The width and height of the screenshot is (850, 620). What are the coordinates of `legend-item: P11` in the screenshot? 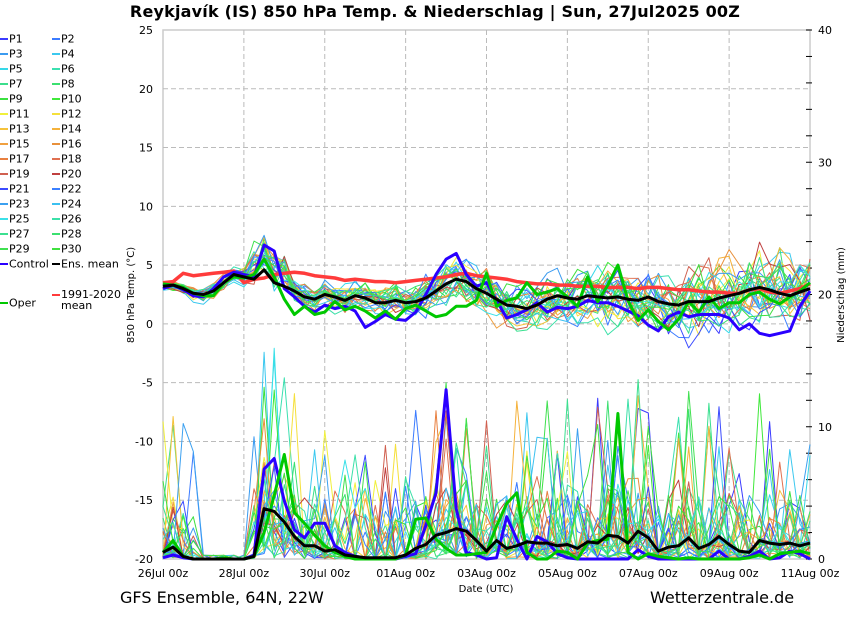 It's located at (15, 114).